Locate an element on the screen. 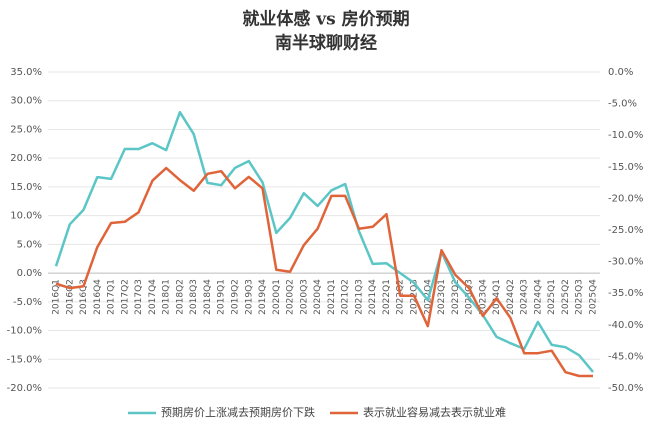 This screenshot has width=652, height=440. x-tick-label: 2025Q3 is located at coordinates (580, 297).